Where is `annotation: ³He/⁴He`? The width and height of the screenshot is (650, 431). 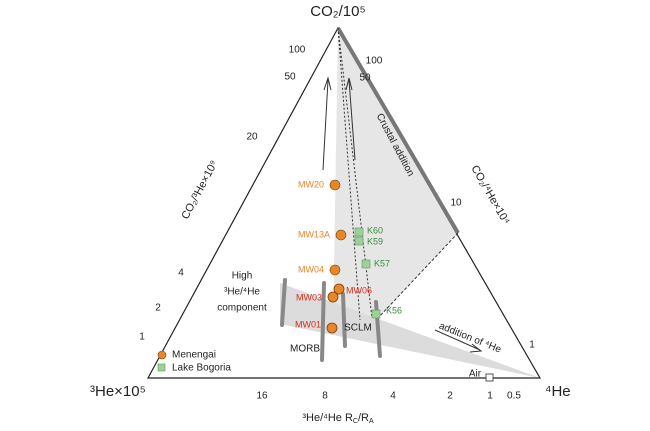
annotation: ³He/⁴He is located at coordinates (242, 292).